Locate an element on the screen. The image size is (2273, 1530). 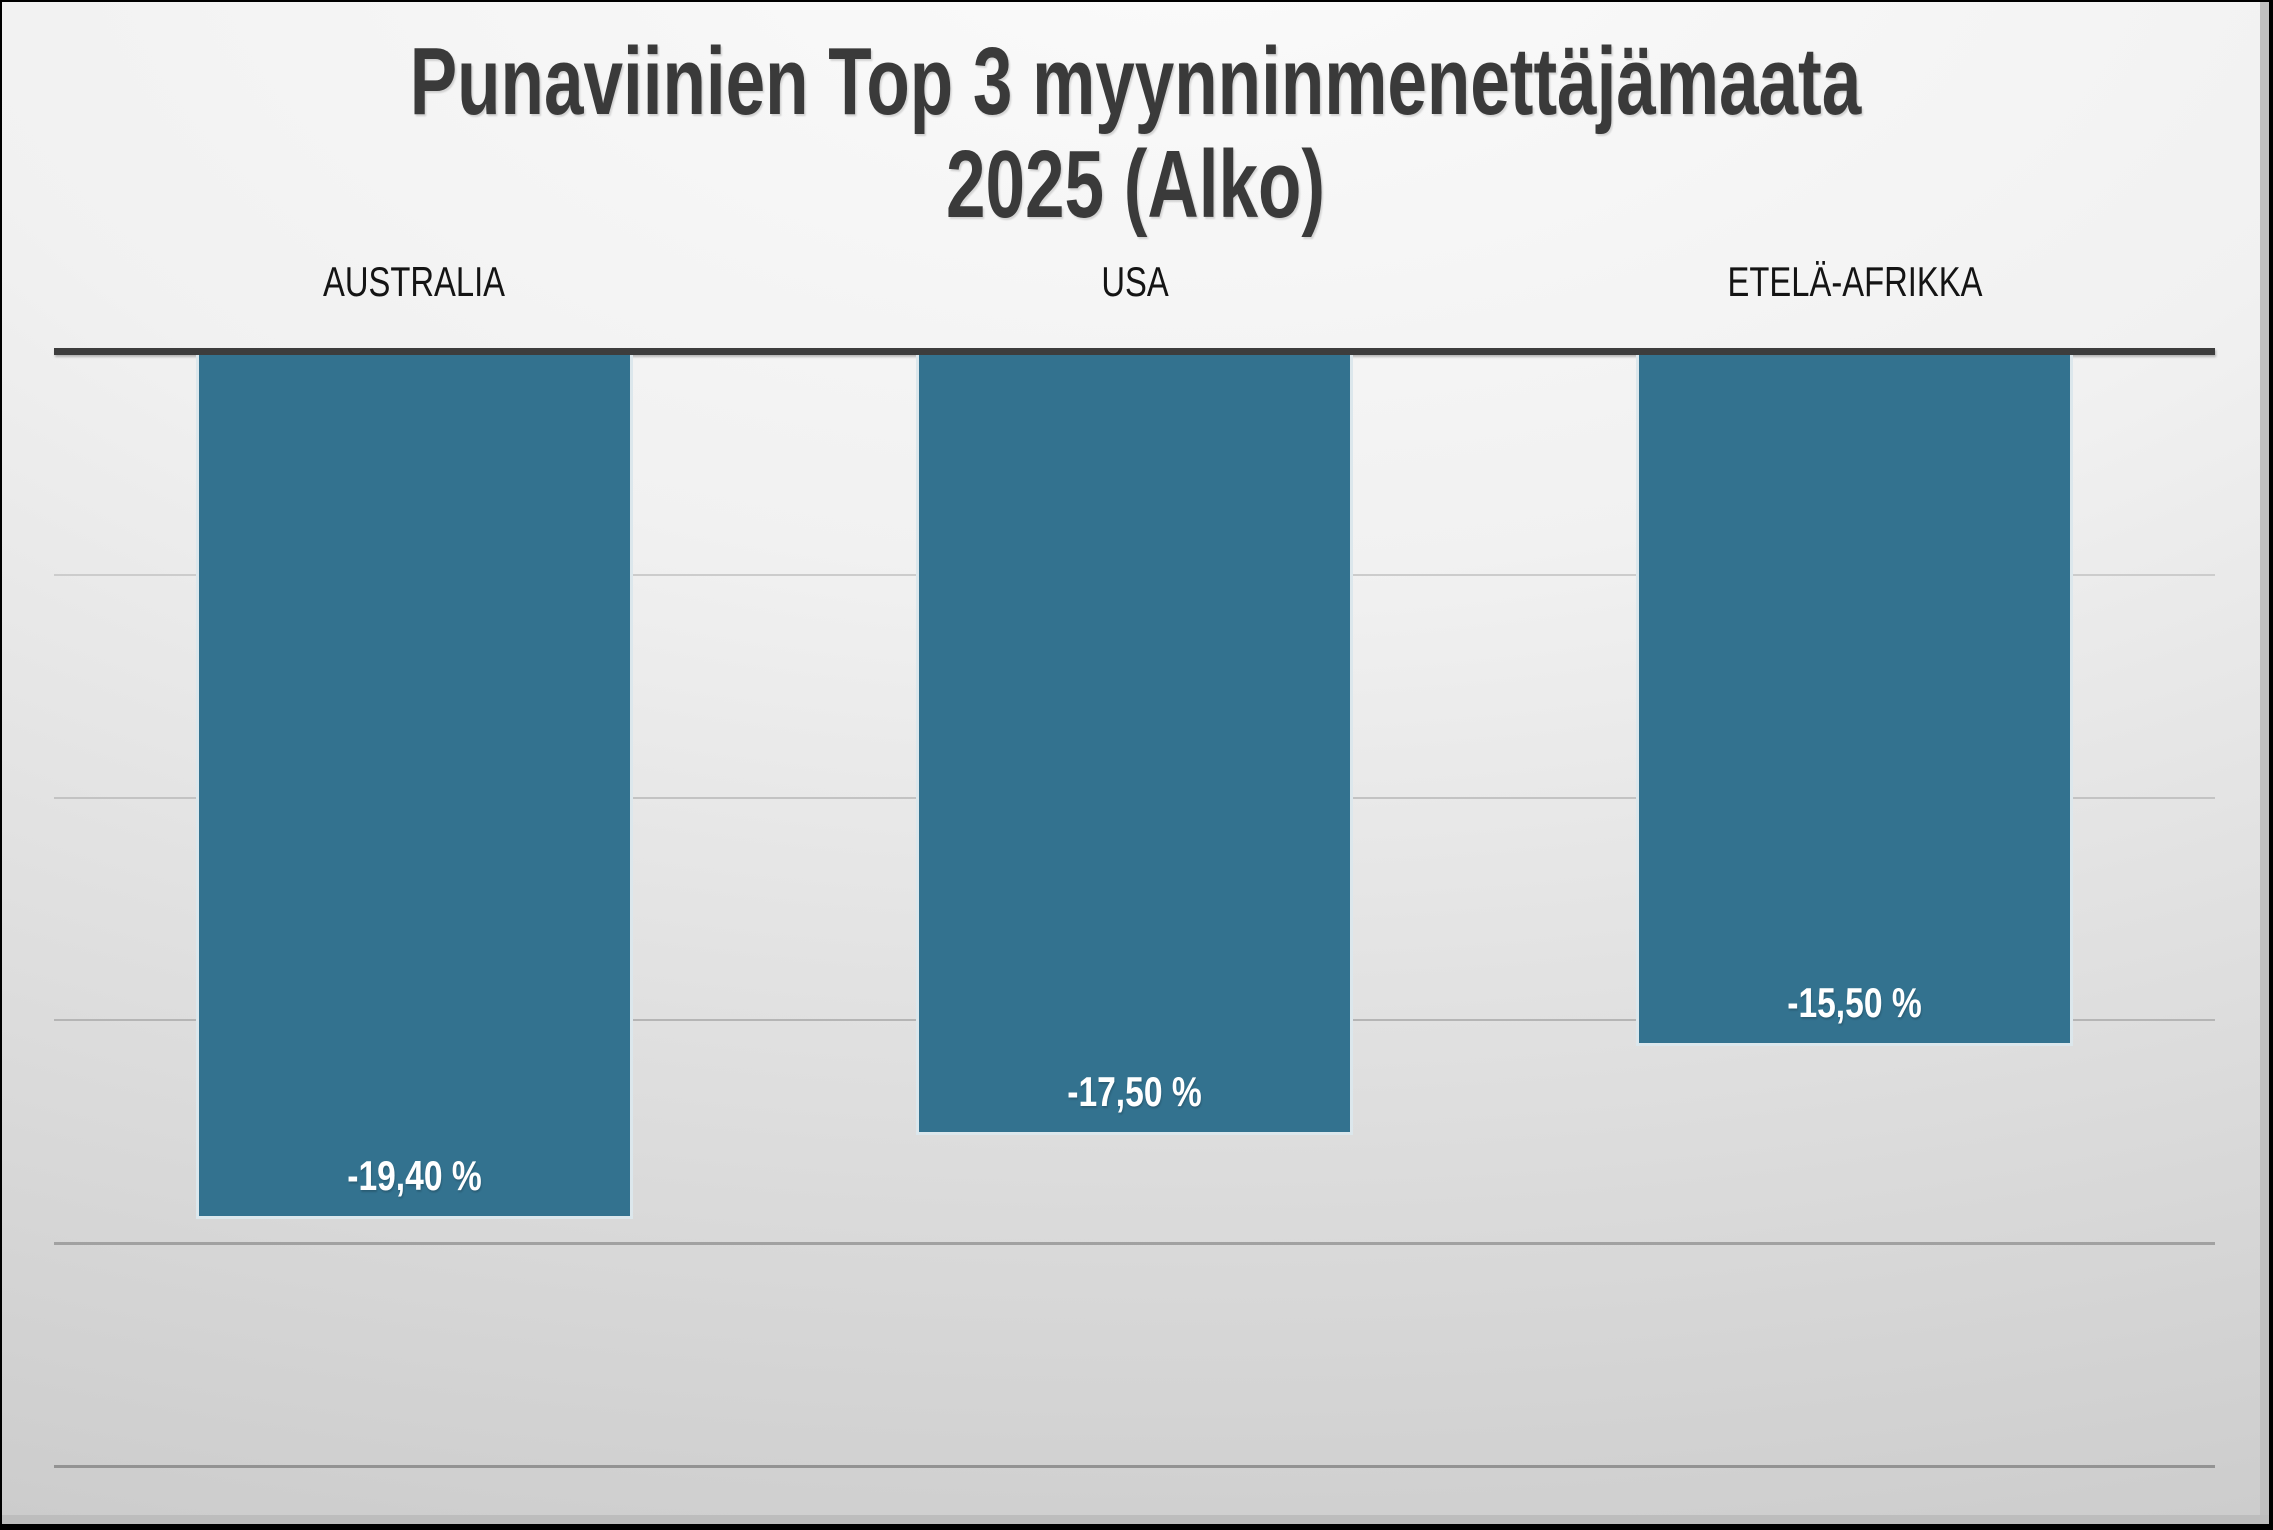
category-label: AUSTRALIA is located at coordinates (414, 281).